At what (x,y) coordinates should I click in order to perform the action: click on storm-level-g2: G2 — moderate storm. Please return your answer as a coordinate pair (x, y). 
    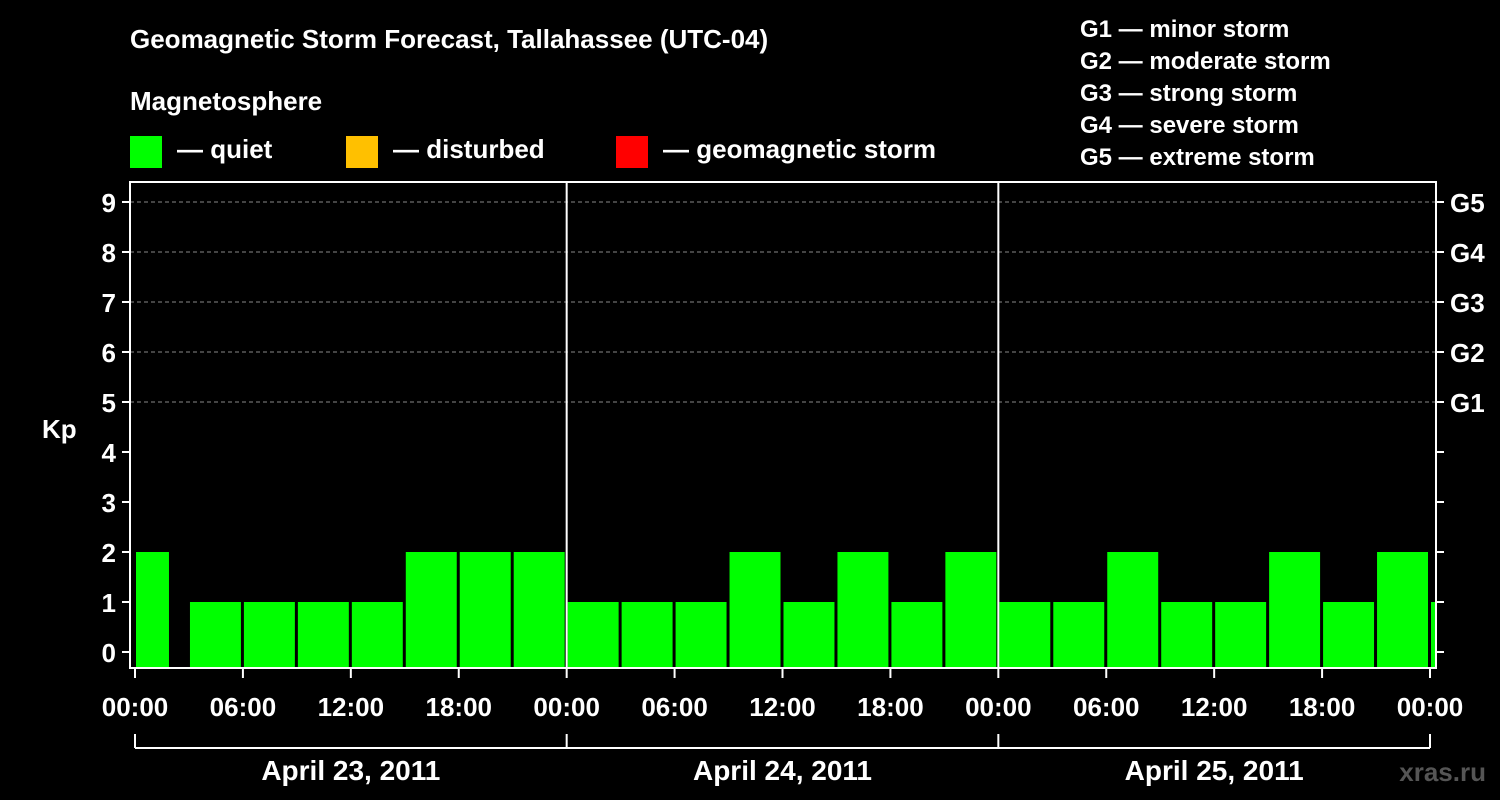
    Looking at the image, I should click on (1205, 61).